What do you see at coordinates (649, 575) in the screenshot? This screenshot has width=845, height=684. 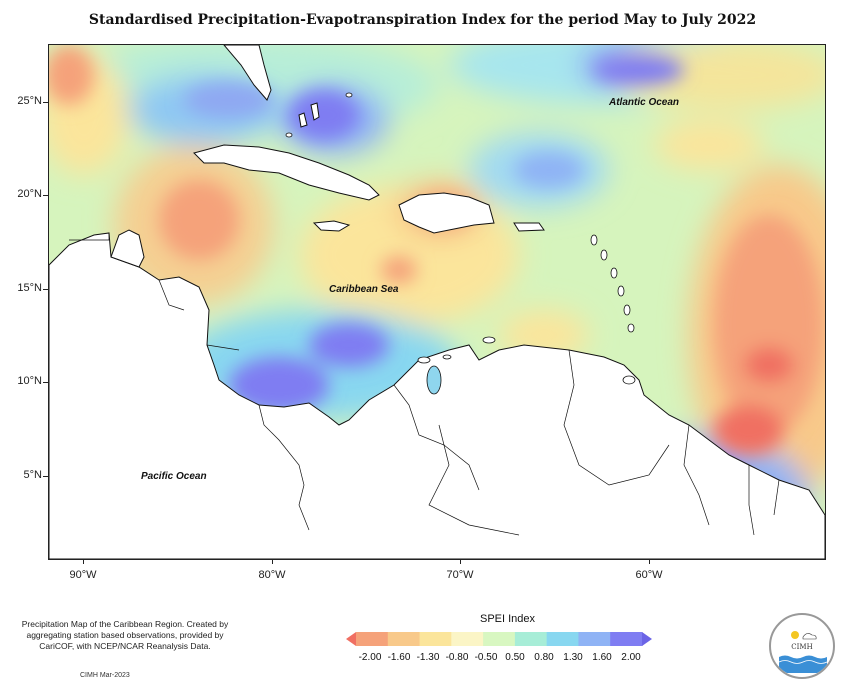 I see `lon-label: 60°W` at bounding box center [649, 575].